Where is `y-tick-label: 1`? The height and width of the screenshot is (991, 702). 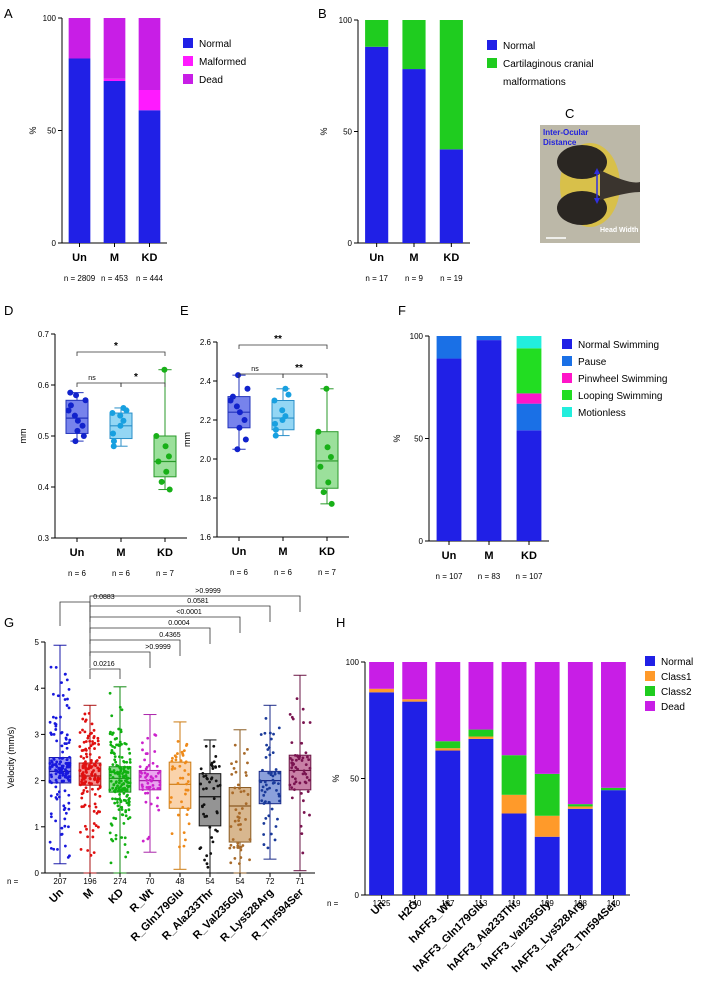 y-tick-label: 1 is located at coordinates (37, 827).